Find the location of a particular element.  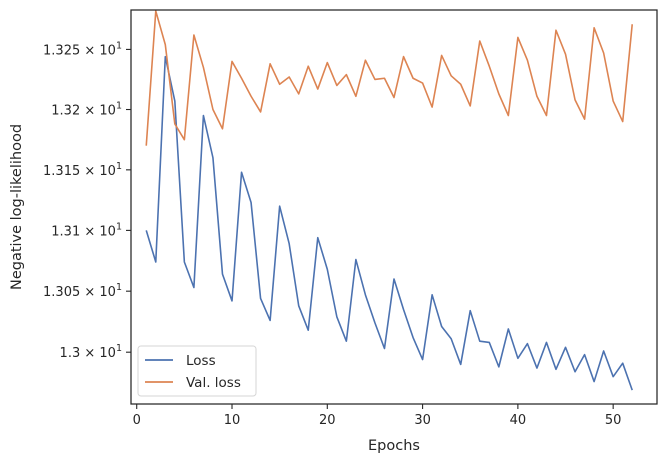

y-tick-label: 1.315 × 10¹ is located at coordinates (82, 170).